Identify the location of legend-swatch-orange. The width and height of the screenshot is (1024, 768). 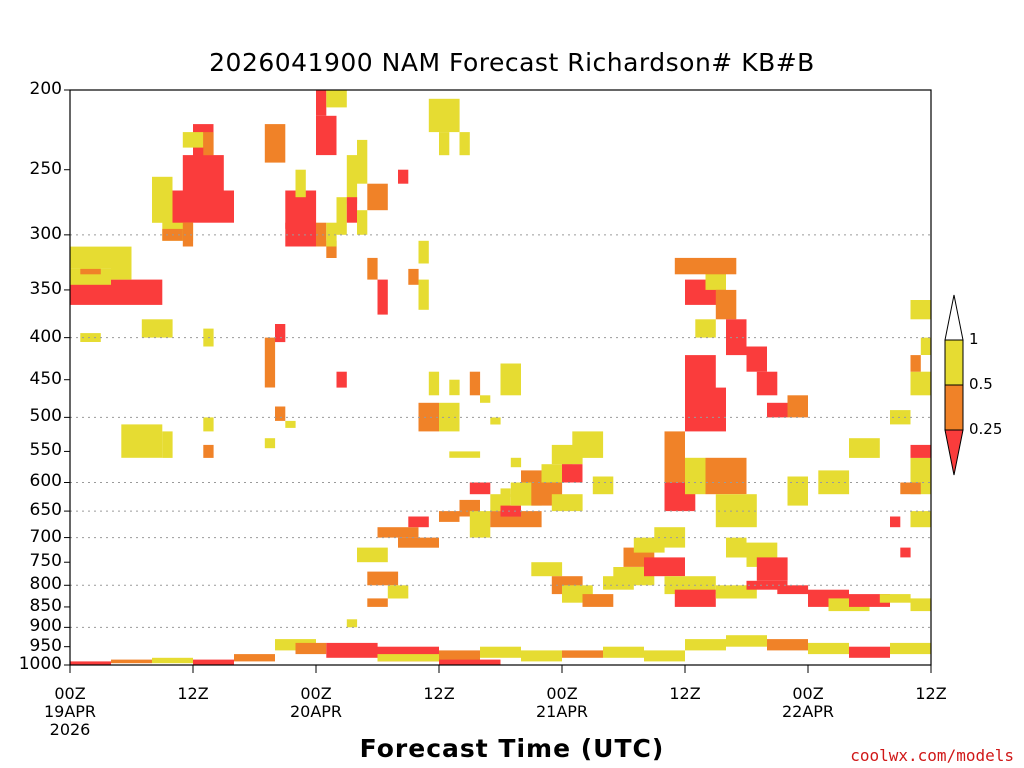
(954, 407).